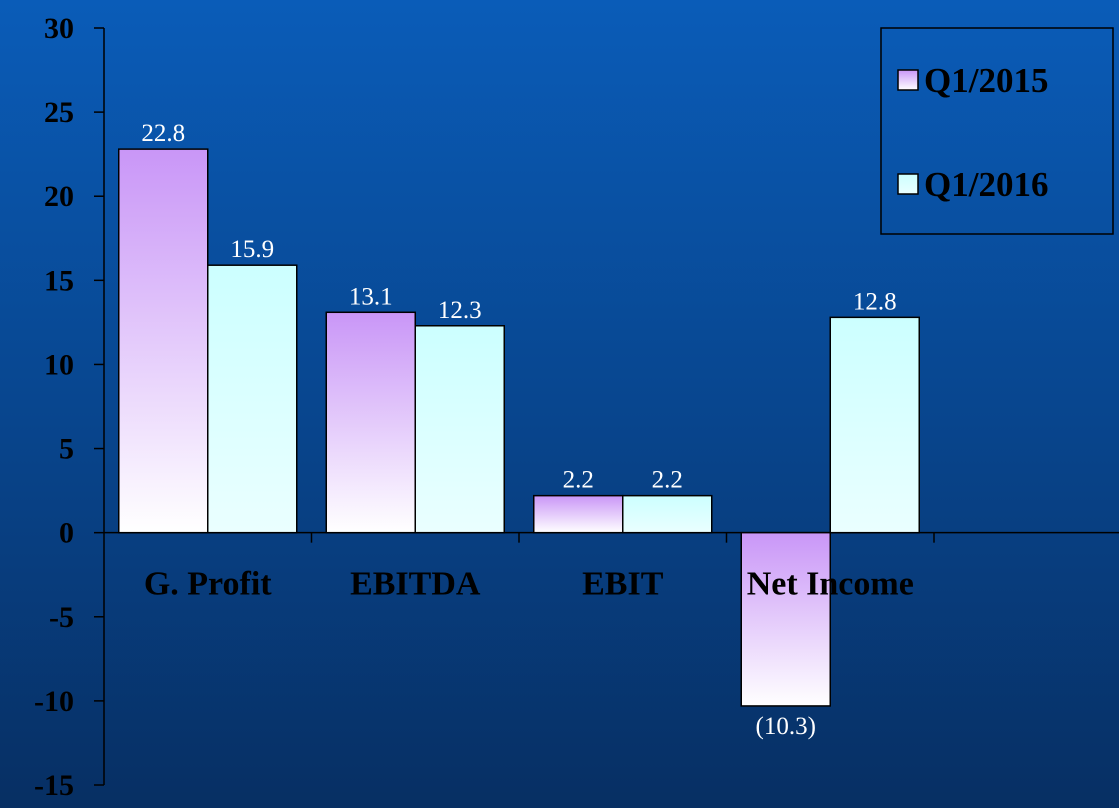 The width and height of the screenshot is (1119, 808). Describe the element at coordinates (986, 184) in the screenshot. I see `legend-label: Q1/2016` at that location.